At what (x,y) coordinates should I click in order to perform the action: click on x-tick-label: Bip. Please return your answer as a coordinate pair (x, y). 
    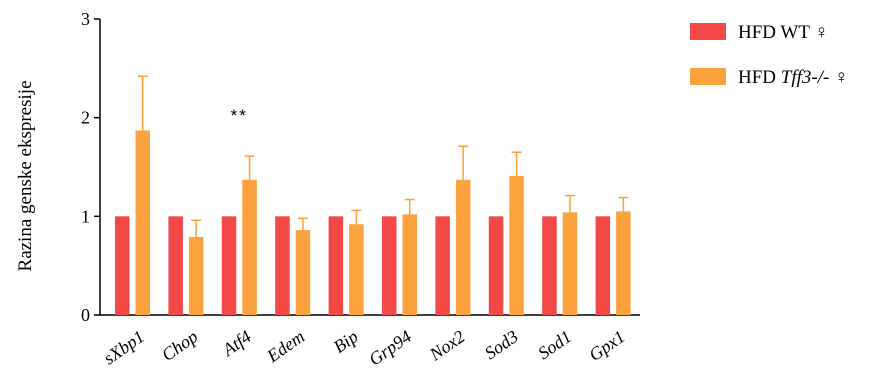
    Looking at the image, I should click on (346, 341).